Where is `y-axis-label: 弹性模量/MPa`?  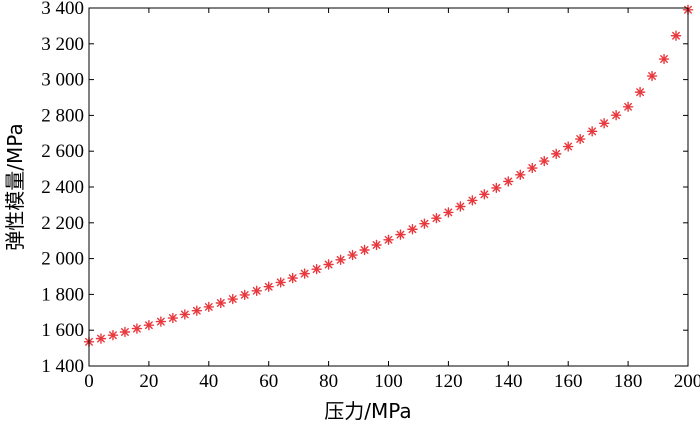 y-axis-label: 弹性模量/MPa is located at coordinates (15, 186).